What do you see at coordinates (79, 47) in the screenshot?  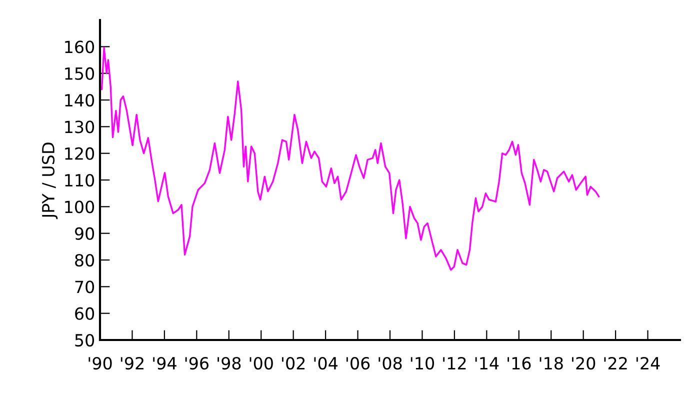 I see `y-tick-label: 160` at bounding box center [79, 47].